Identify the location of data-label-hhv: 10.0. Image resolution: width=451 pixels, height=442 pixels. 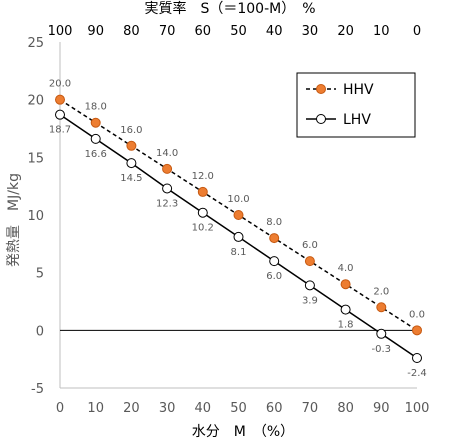
(238, 199).